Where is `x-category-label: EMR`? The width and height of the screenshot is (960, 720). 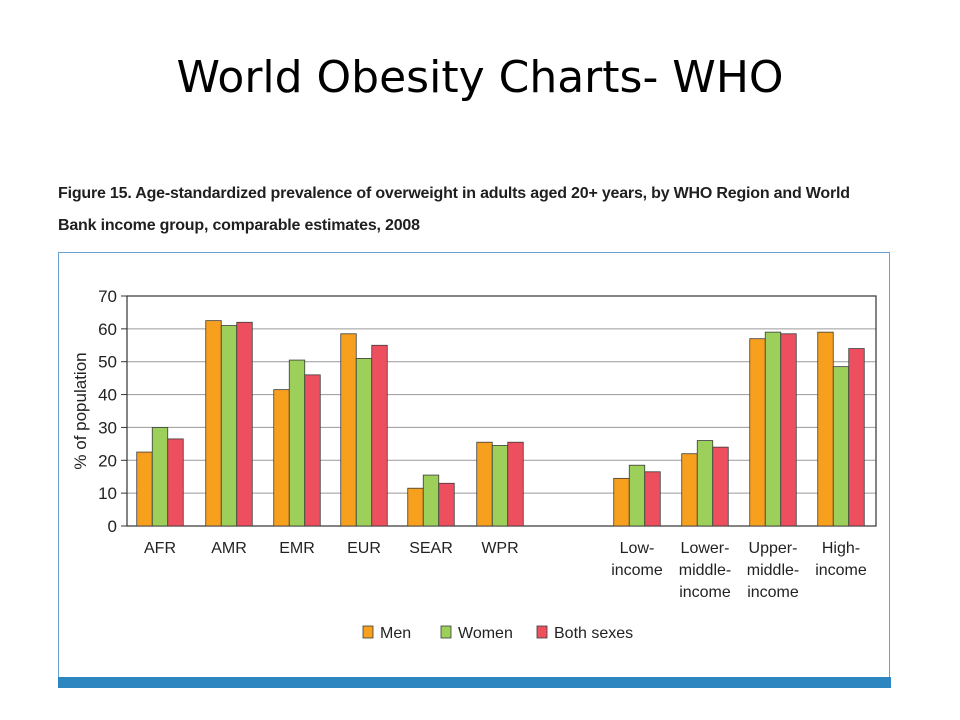 x-category-label: EMR is located at coordinates (297, 548).